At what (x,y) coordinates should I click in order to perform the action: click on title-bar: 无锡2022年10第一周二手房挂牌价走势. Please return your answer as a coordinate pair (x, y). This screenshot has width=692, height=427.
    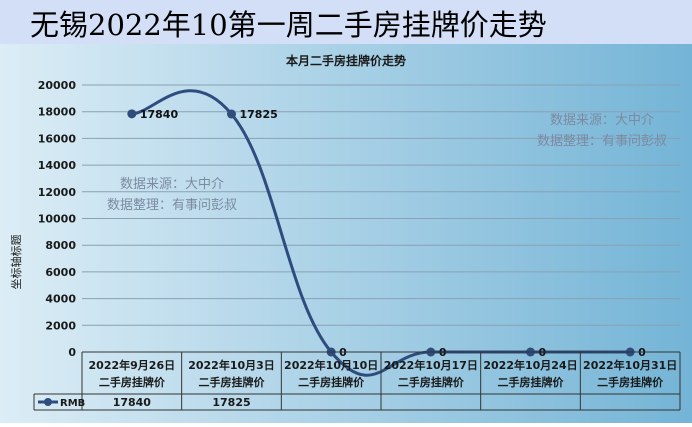
    Looking at the image, I should click on (346, 22).